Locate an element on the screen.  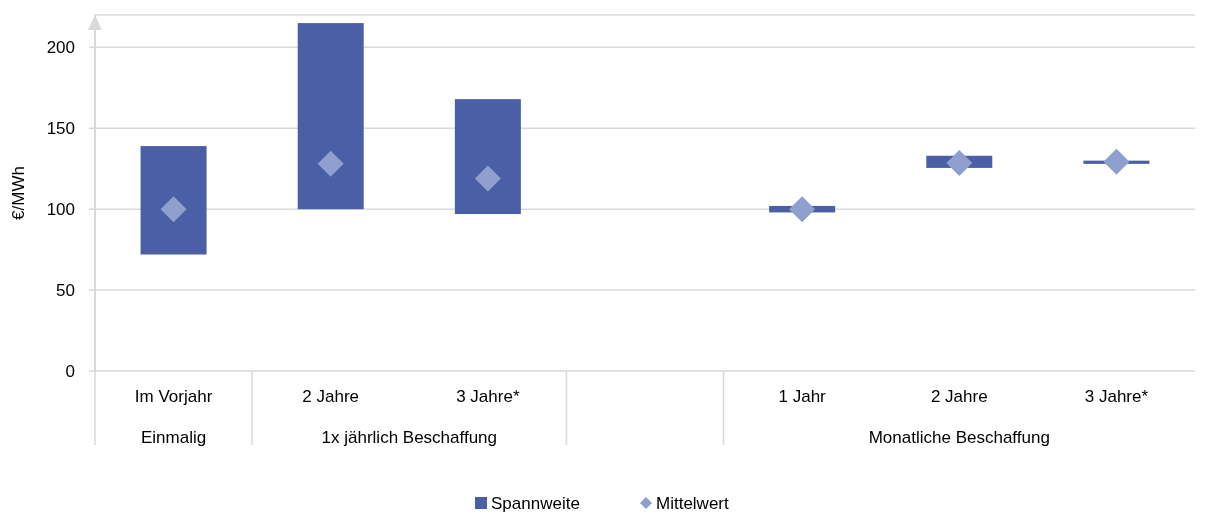
y-tick-label: 150 is located at coordinates (60, 129).